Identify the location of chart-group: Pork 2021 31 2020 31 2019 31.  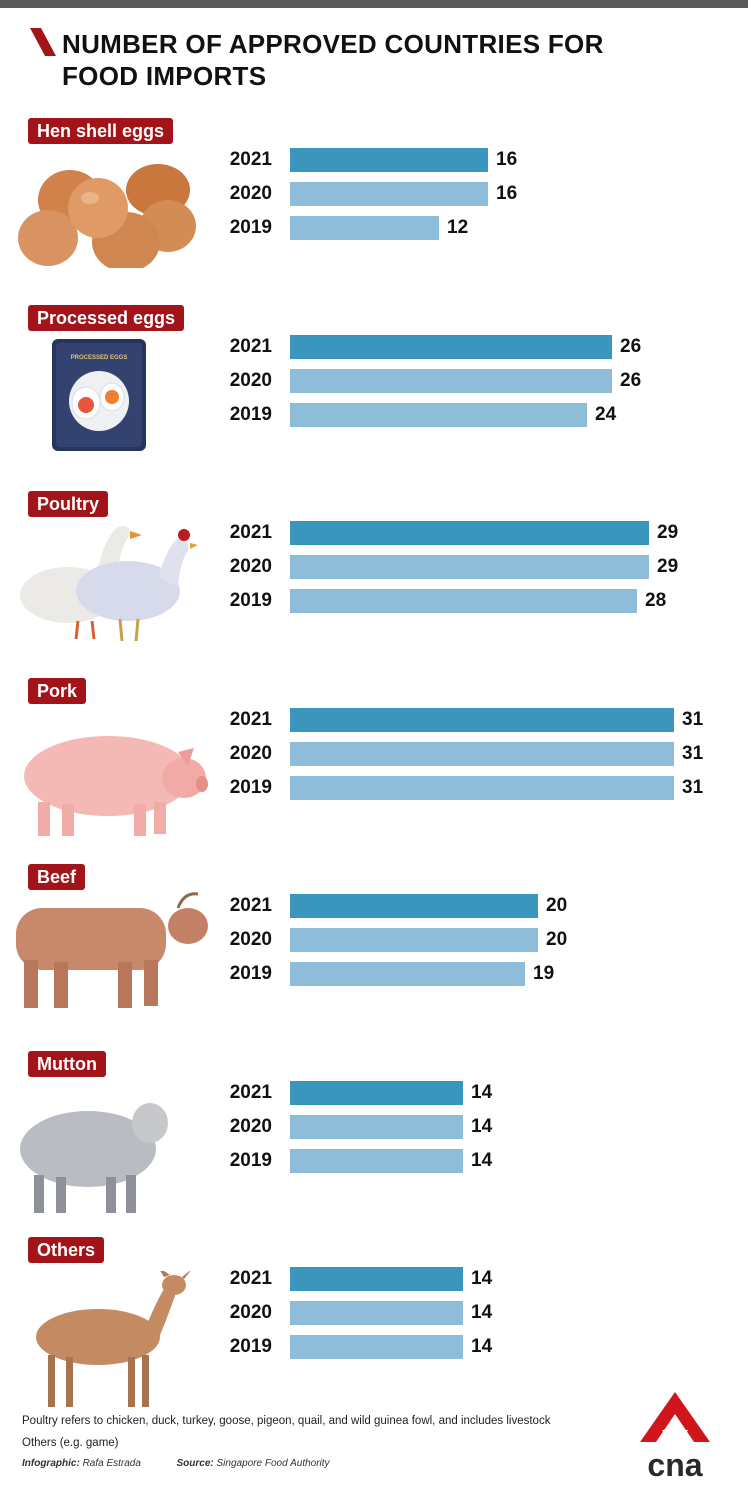
(374, 770).